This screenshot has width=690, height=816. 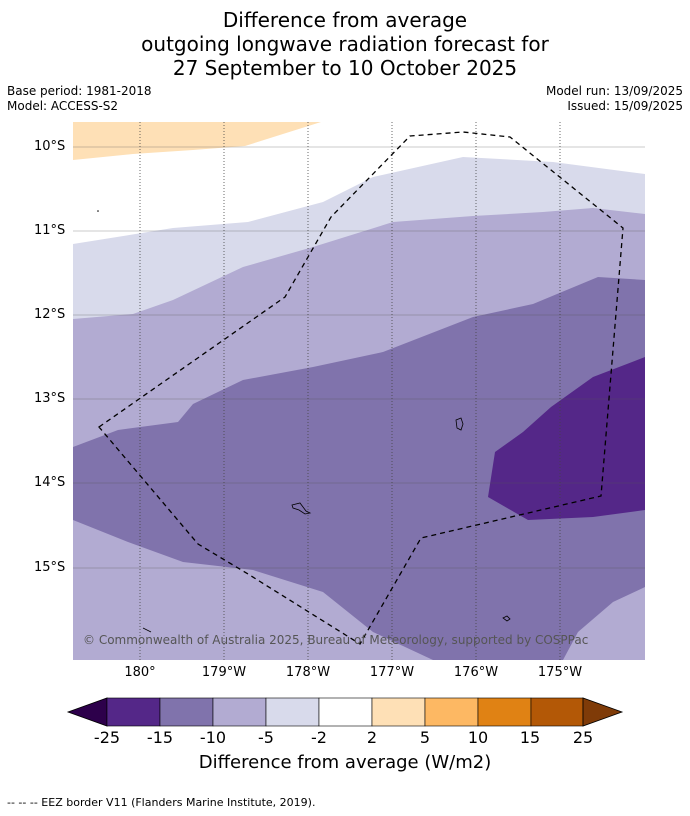 I want to click on title-line-3: 27 September to 10 October 2025, so click(x=345, y=68).